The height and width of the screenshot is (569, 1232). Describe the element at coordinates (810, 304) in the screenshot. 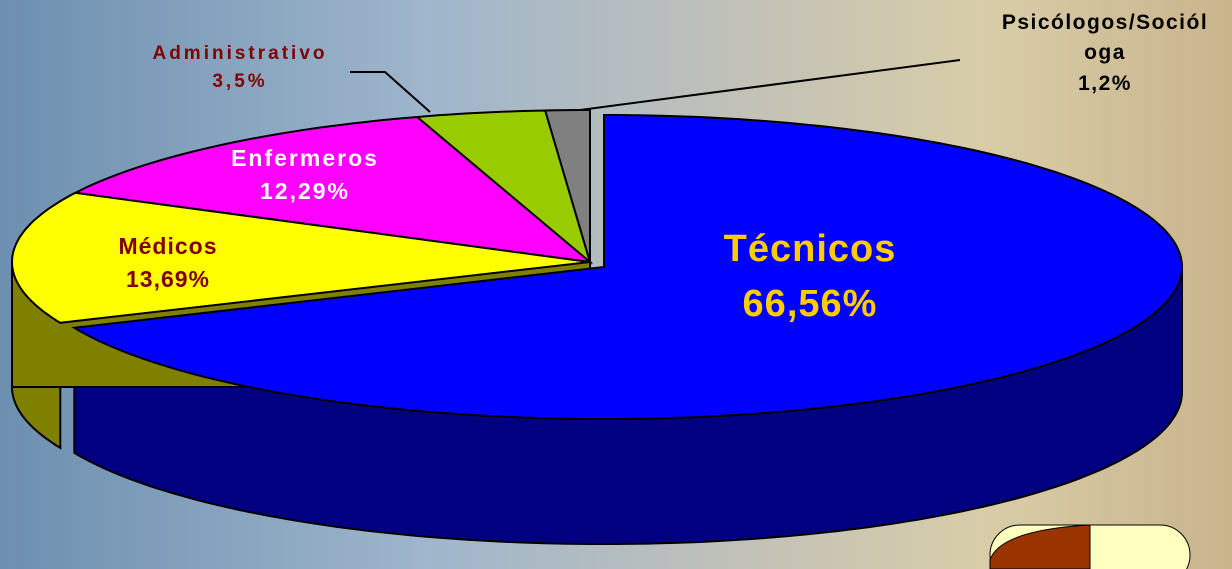

I see `value-label: 66,56%` at that location.